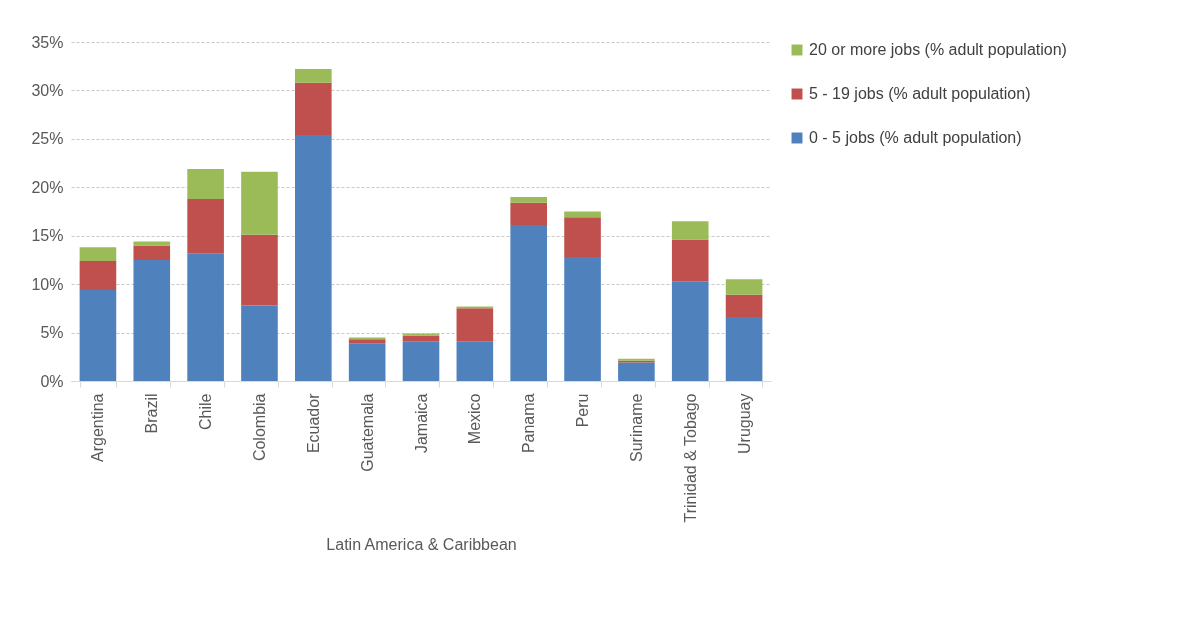 The image size is (1184, 631). Describe the element at coordinates (52, 333) in the screenshot. I see `y-tick-label: 5%` at that location.